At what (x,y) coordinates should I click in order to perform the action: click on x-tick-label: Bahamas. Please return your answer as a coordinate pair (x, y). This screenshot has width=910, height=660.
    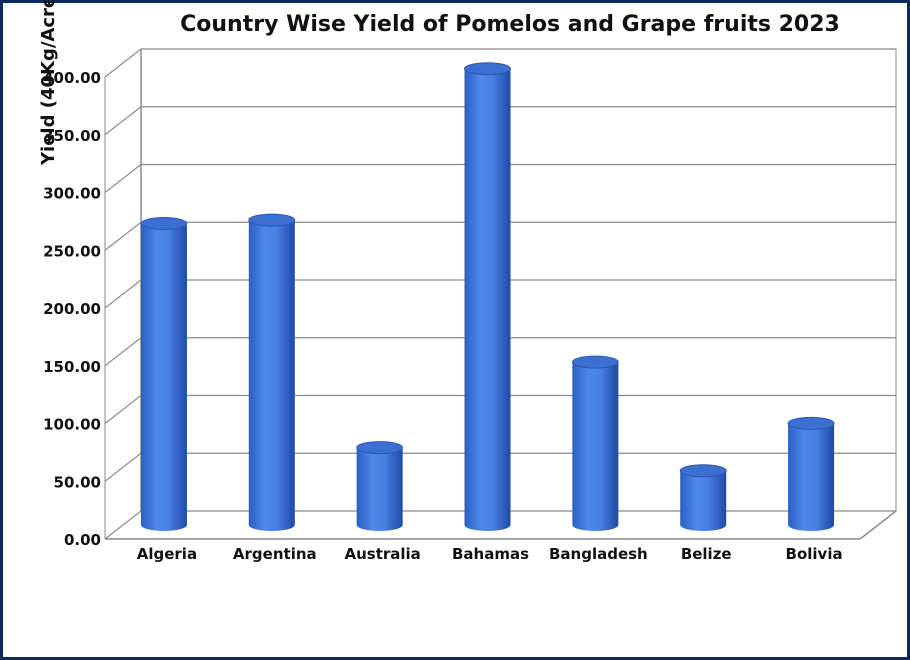
    Looking at the image, I should click on (490, 554).